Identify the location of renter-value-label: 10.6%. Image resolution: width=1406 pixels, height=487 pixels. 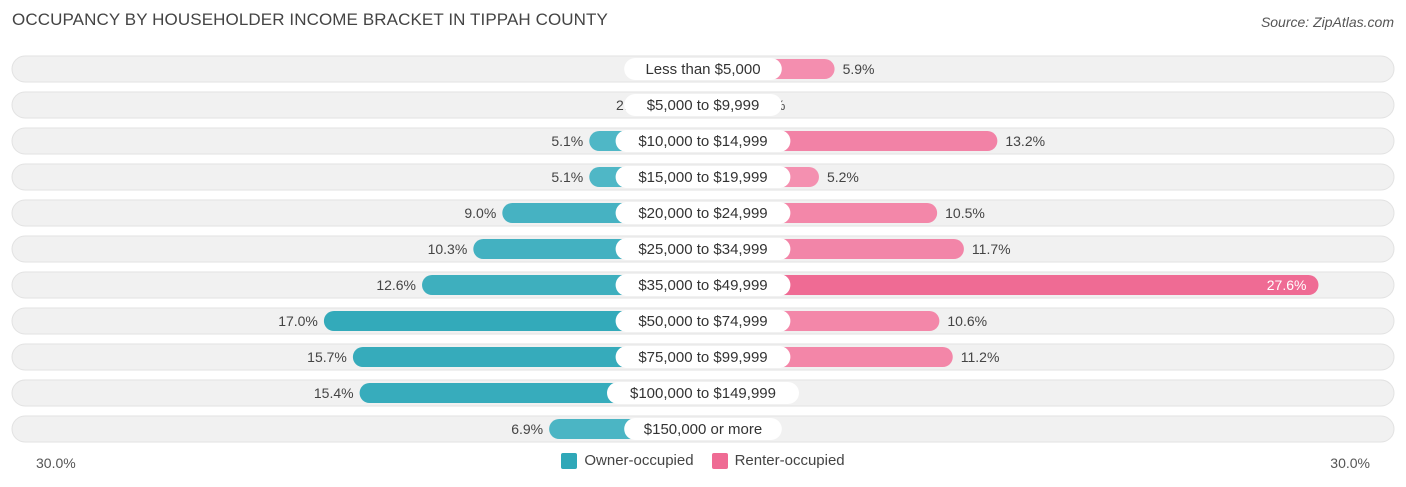
(967, 321).